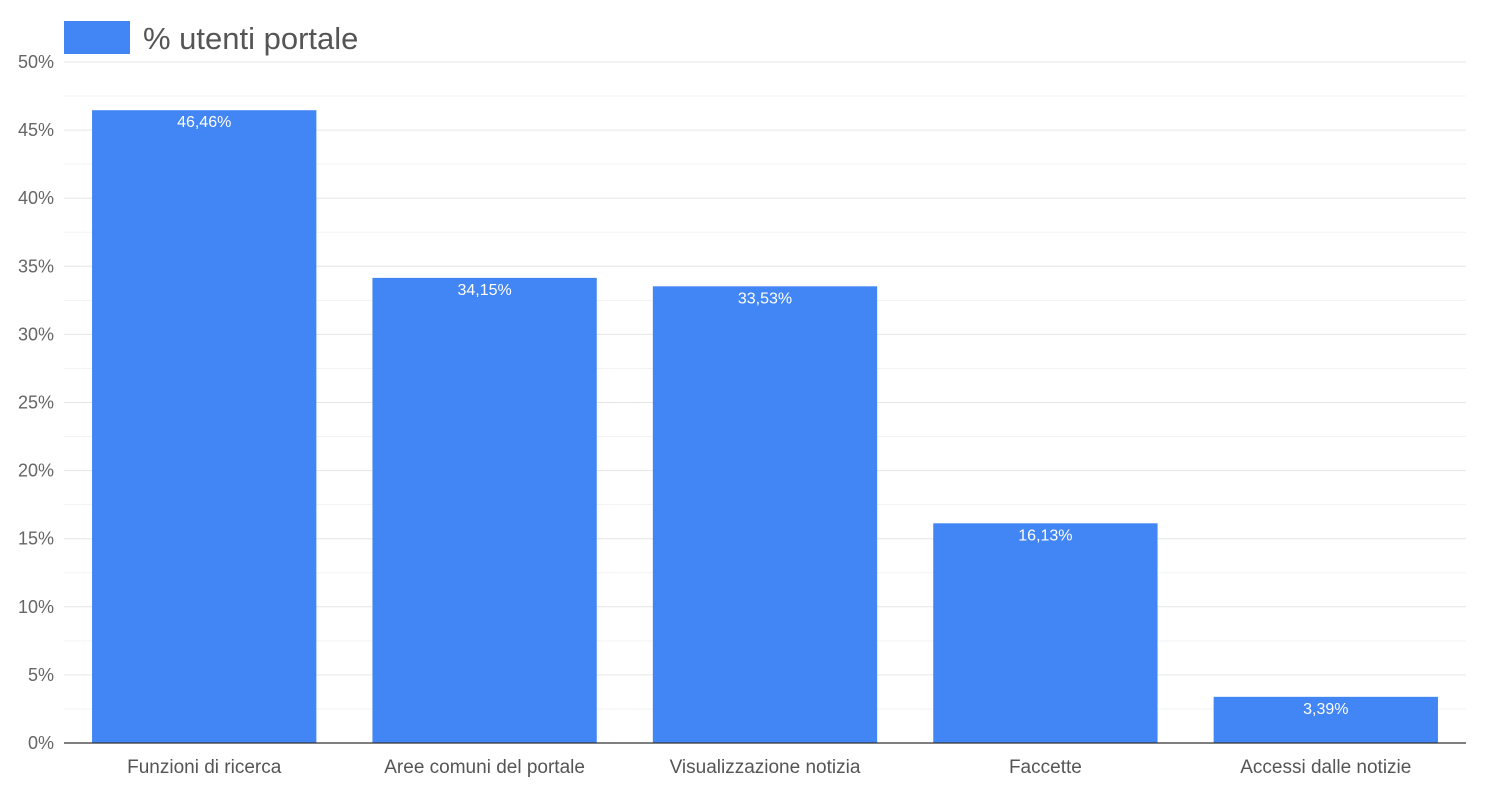  Describe the element at coordinates (204, 122) in the screenshot. I see `bar-data-label: 46,46%` at that location.